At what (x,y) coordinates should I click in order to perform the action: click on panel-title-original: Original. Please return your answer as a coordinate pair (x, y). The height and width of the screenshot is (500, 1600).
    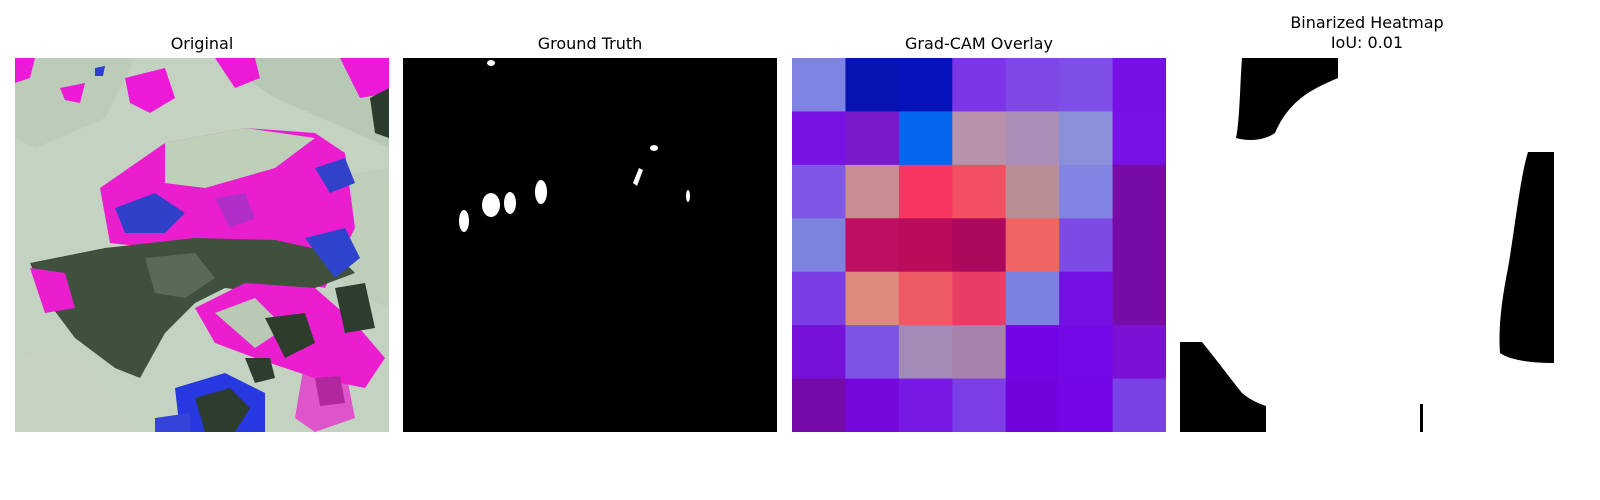
    Looking at the image, I should click on (202, 43).